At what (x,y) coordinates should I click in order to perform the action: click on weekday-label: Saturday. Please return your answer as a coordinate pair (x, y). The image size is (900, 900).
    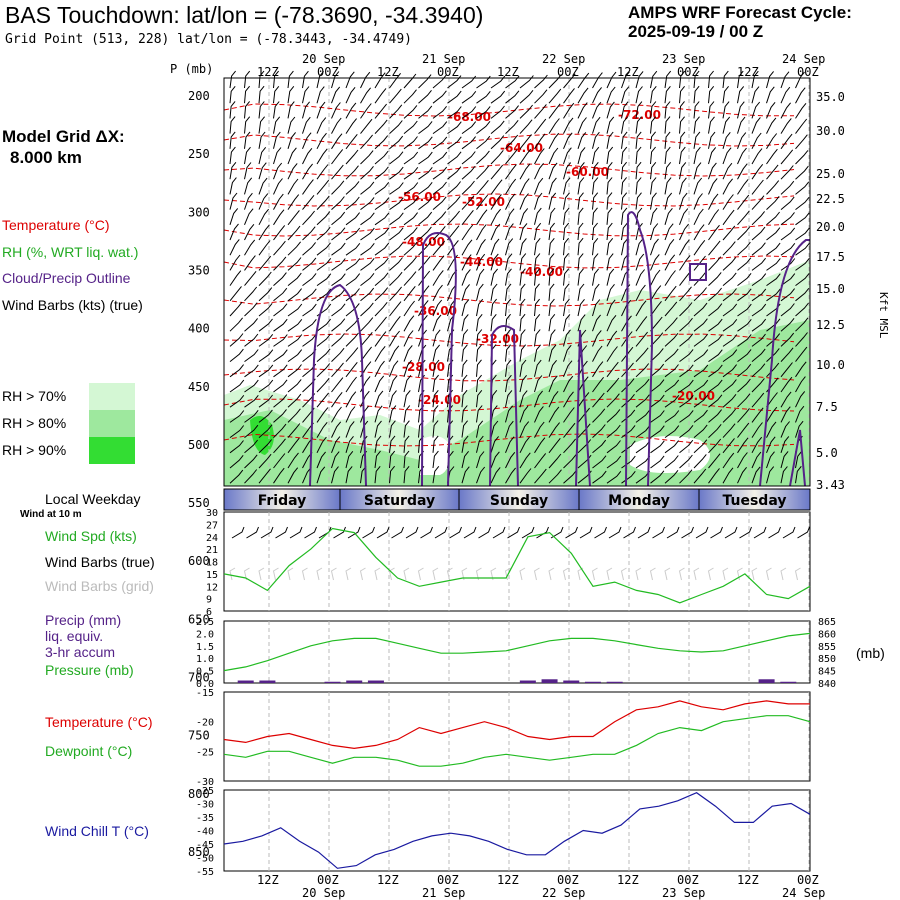
    Looking at the image, I should click on (399, 501).